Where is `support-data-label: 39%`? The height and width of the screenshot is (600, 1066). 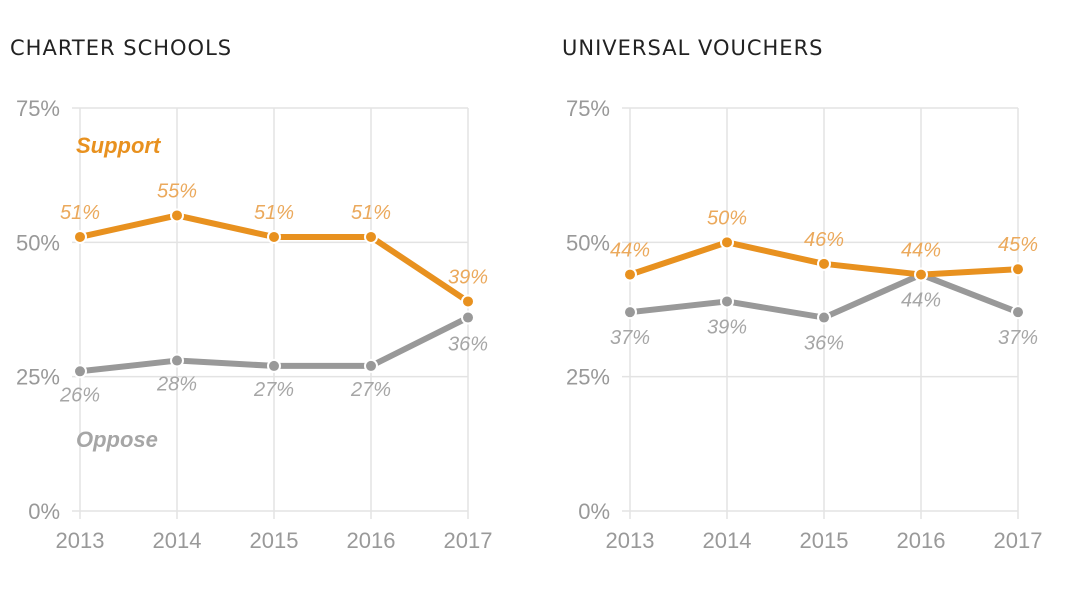
support-data-label: 39% is located at coordinates (468, 277).